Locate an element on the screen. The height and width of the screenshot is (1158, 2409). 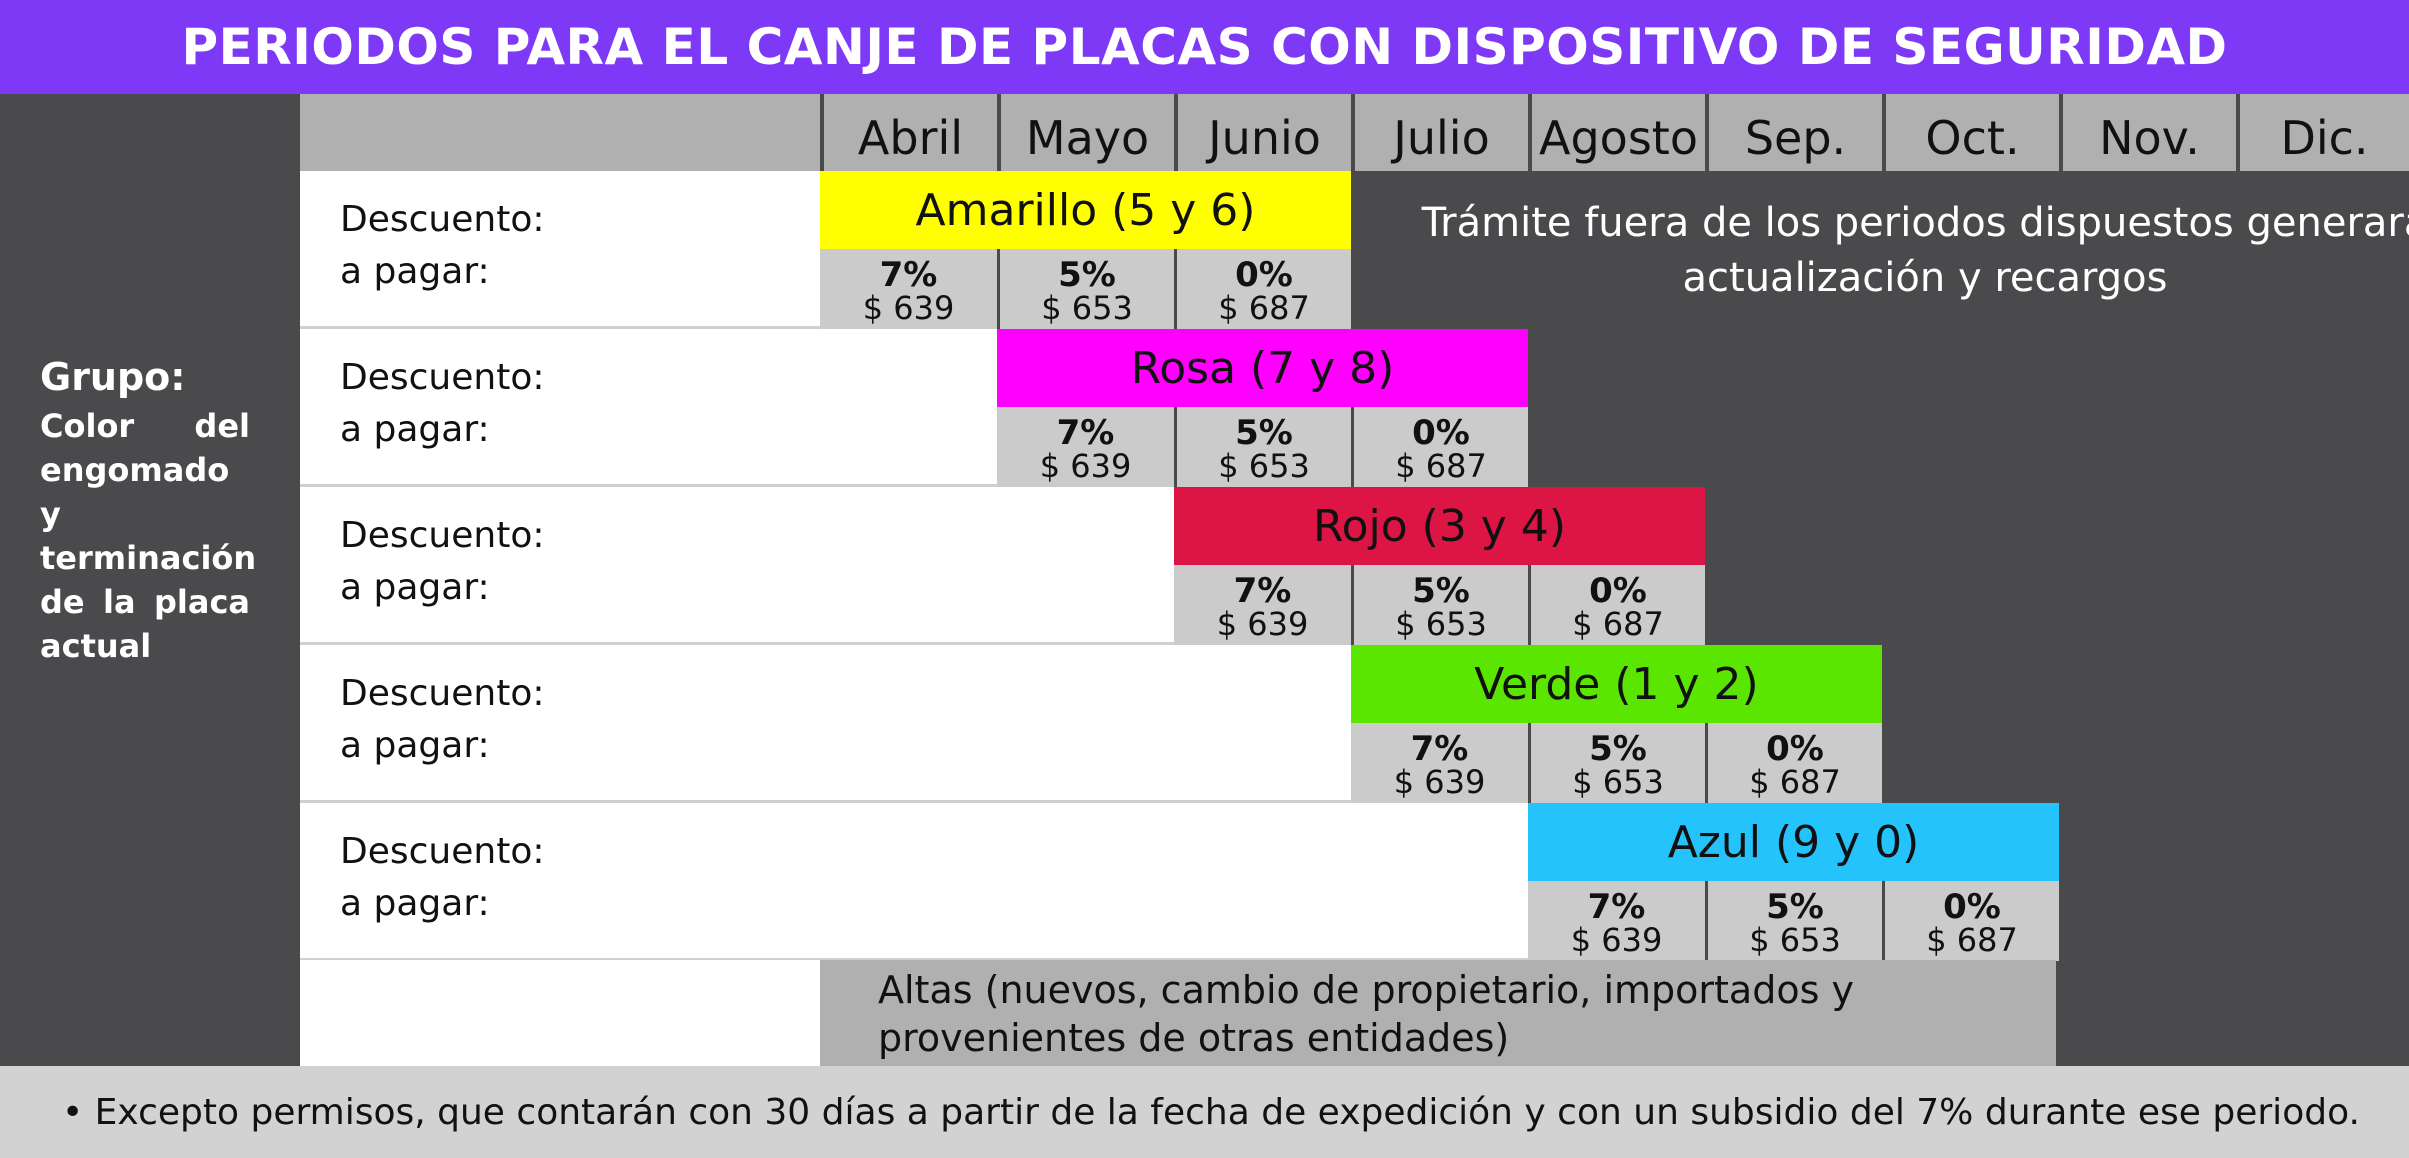
month-4: Agosto is located at coordinates (1616, 132).